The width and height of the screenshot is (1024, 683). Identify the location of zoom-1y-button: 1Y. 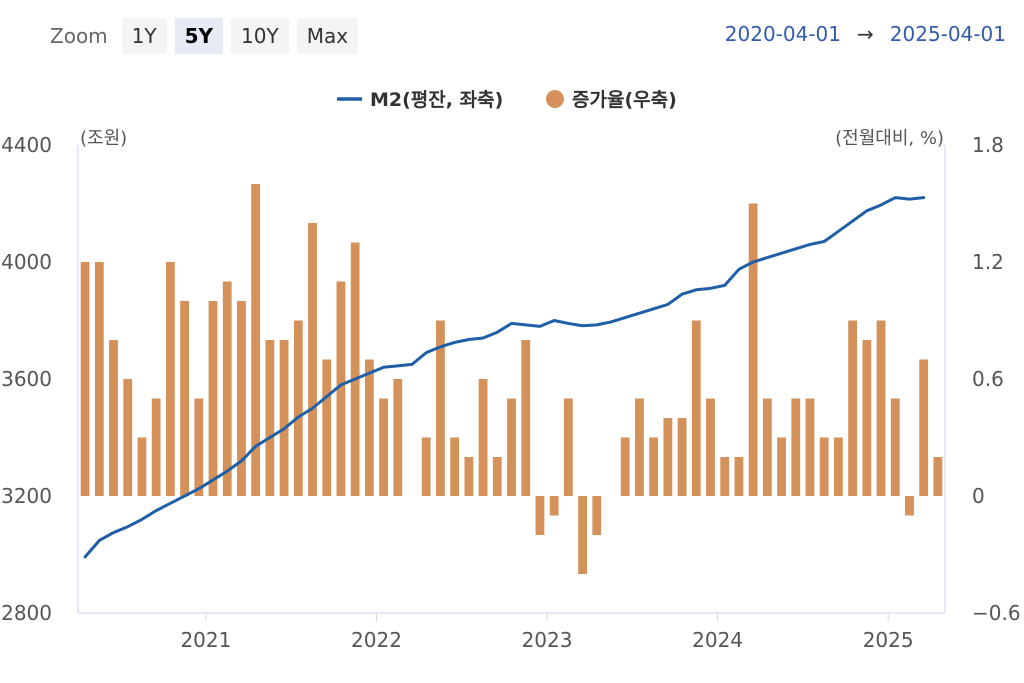
(144, 36).